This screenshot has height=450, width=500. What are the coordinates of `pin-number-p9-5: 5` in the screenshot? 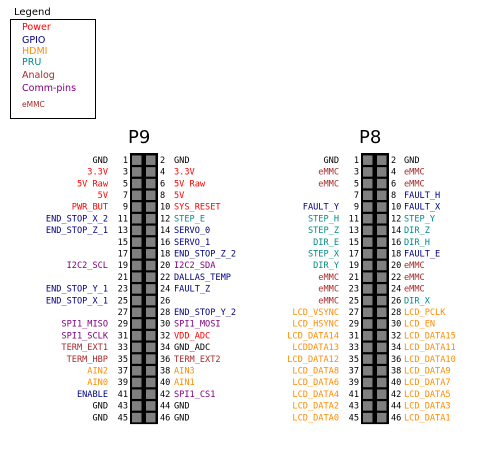 It's located at (125, 184).